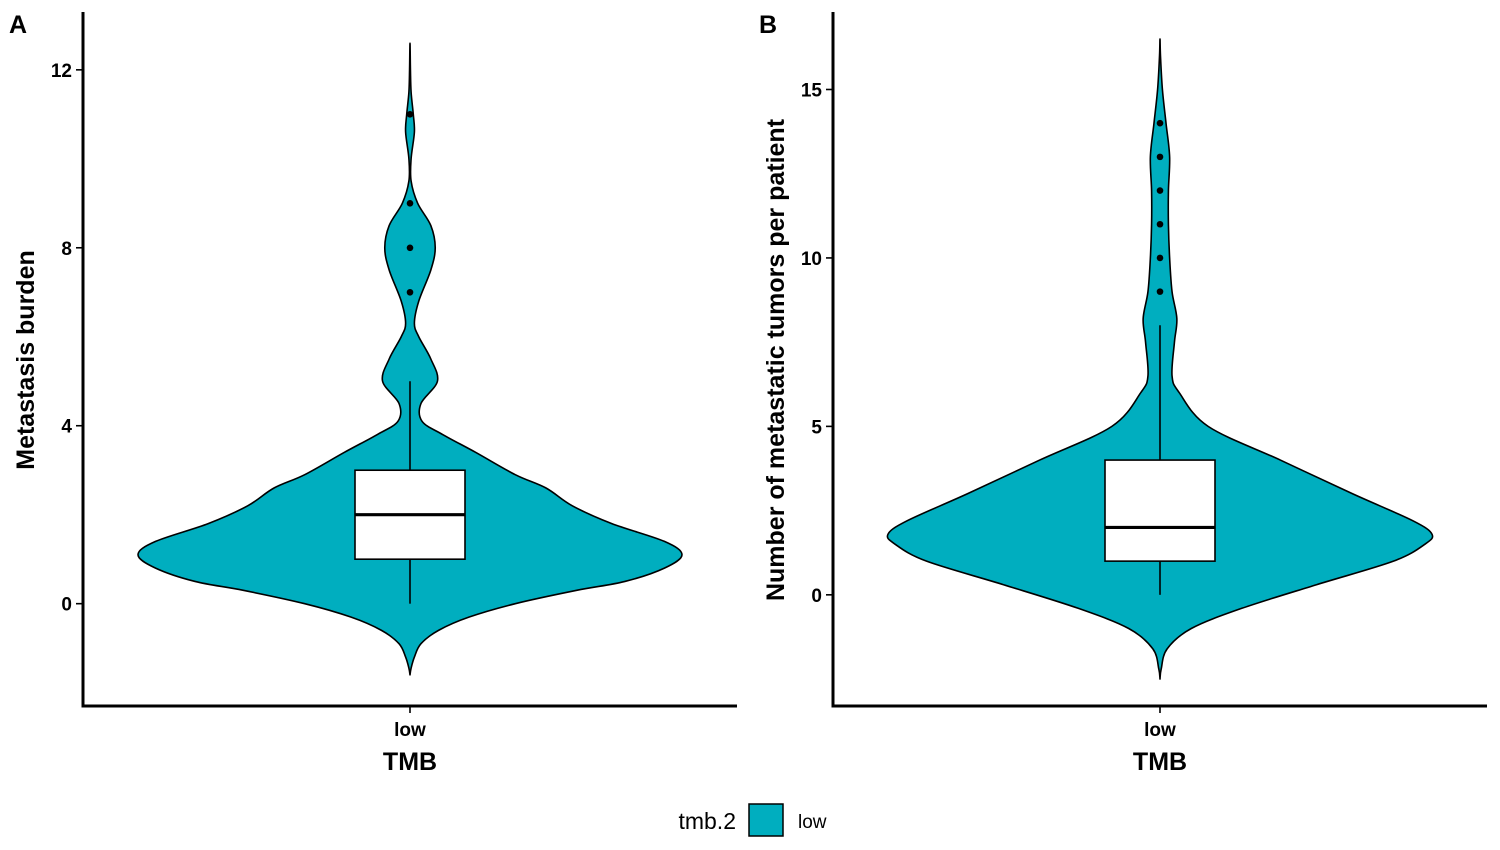 The image size is (1500, 850). Describe the element at coordinates (410, 762) in the screenshot. I see `panel-a-x-title: TMB` at that location.